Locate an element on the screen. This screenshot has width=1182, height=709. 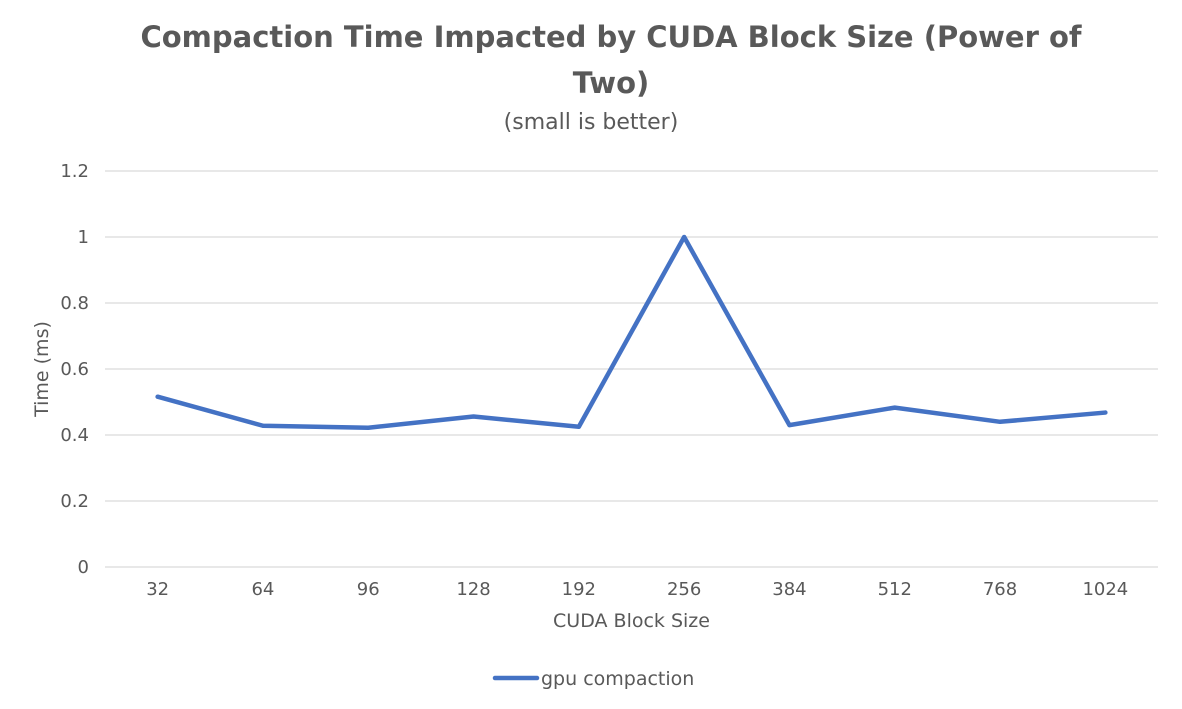
legend-label: gpu compaction is located at coordinates (617, 679).